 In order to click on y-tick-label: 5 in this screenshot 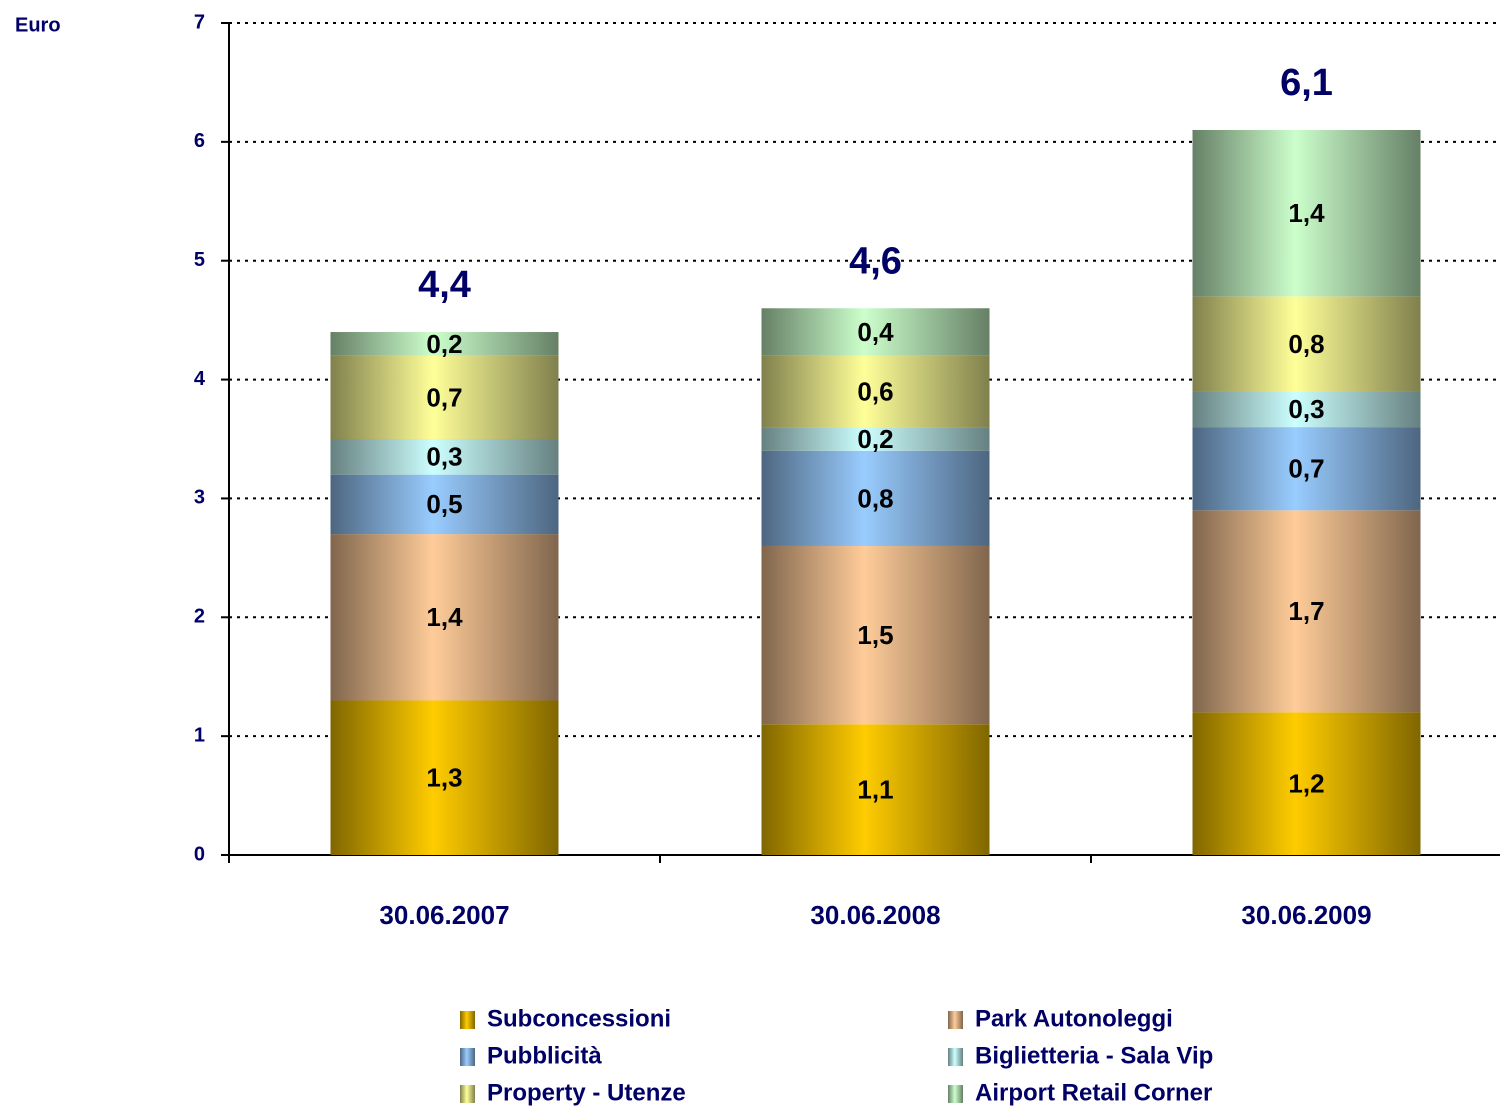, I will do `click(199, 260)`.